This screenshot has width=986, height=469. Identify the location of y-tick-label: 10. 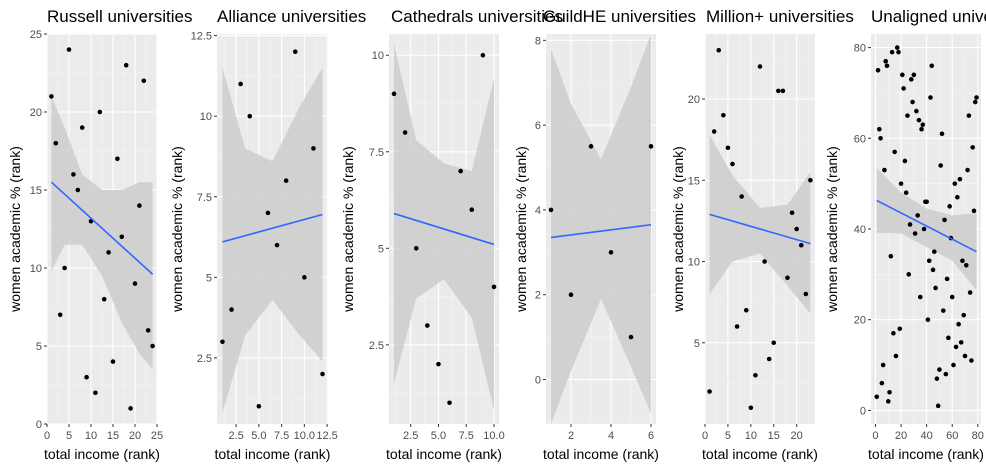
(36, 269).